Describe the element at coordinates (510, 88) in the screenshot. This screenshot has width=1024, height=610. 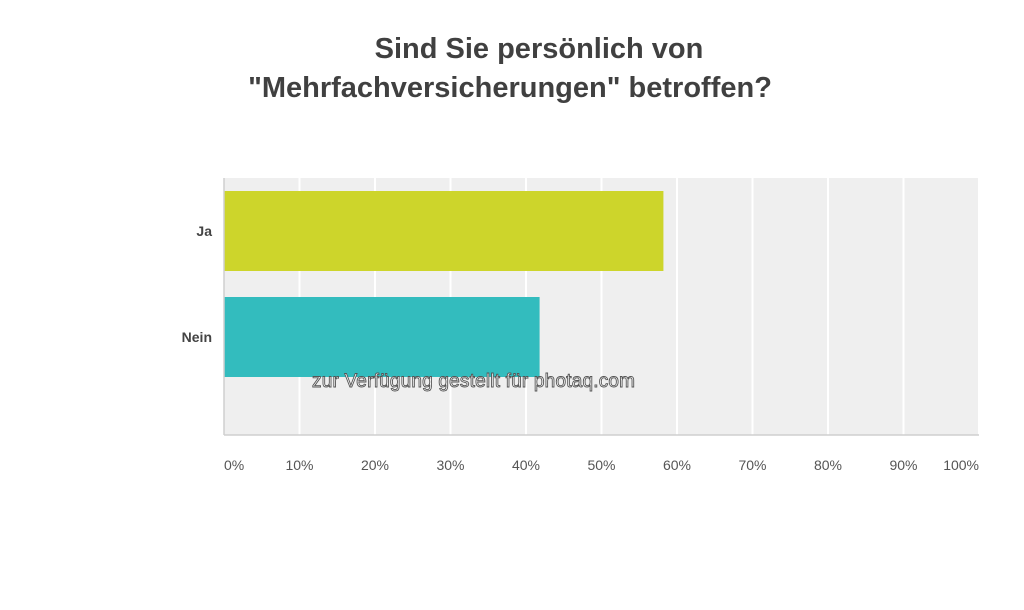
I see `chart-title-line-2: "Mehrfachversicherungen" betroffen?` at that location.